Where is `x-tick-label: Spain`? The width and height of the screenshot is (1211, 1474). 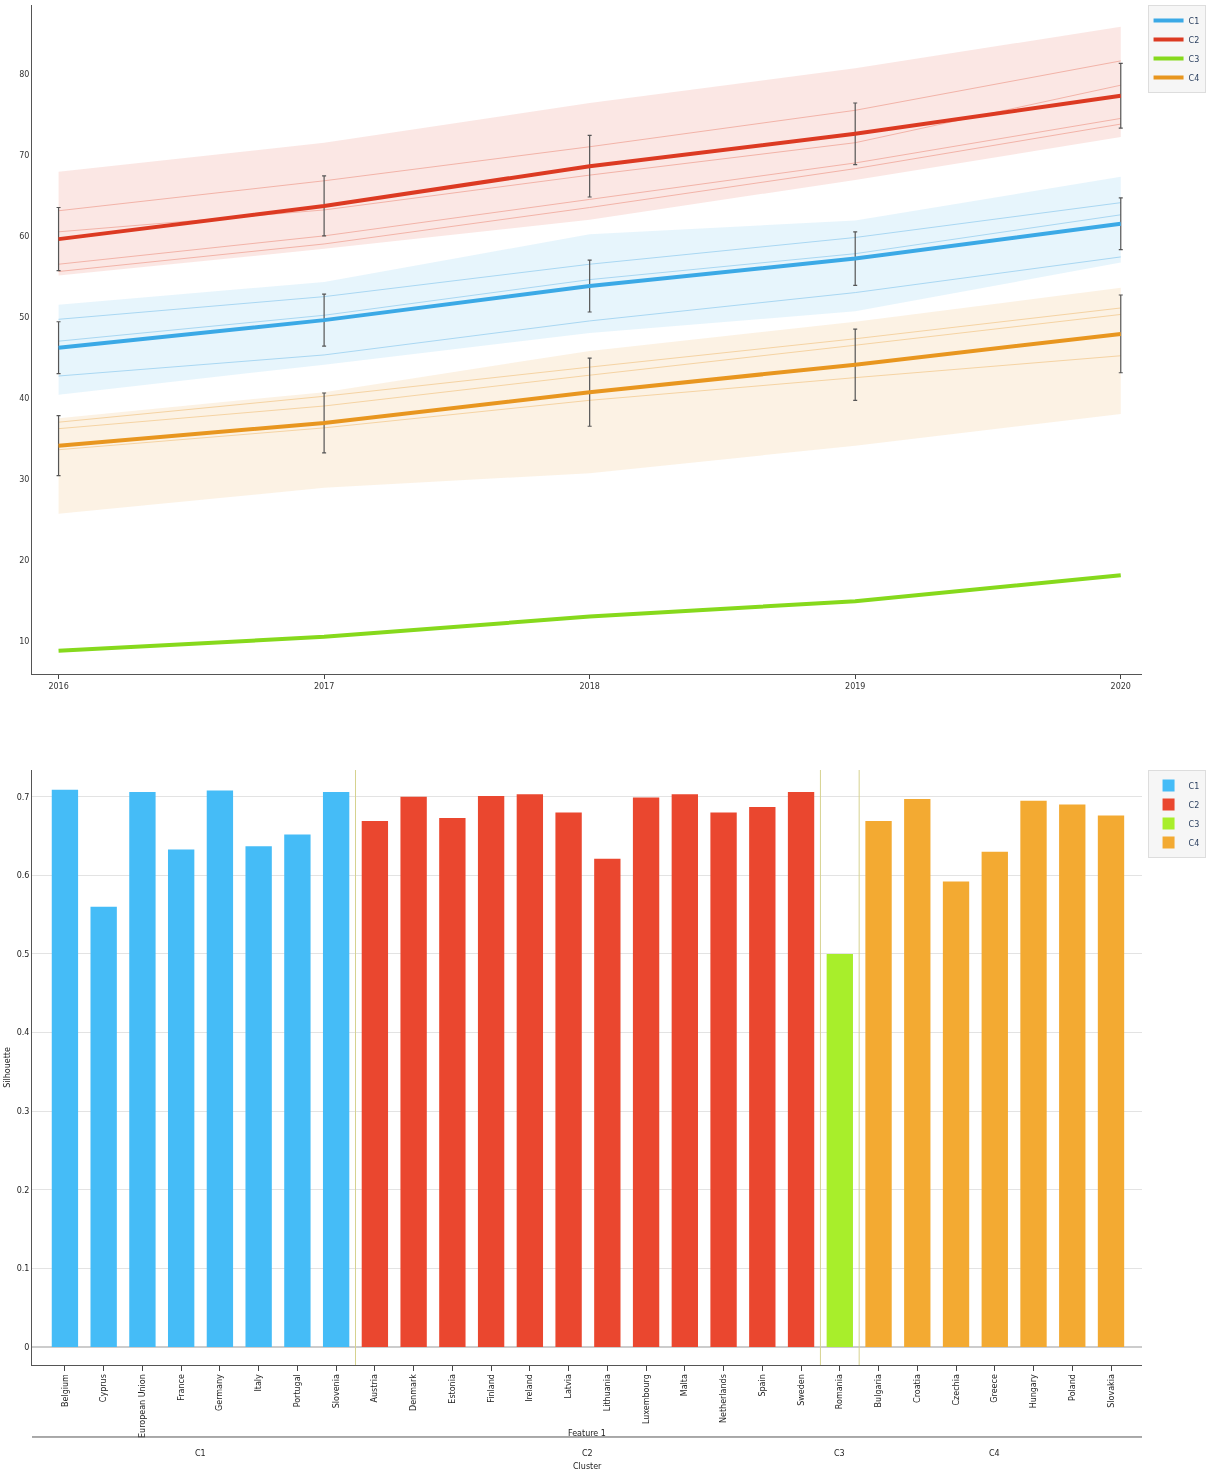 x-tick-label: Spain is located at coordinates (762, 1385).